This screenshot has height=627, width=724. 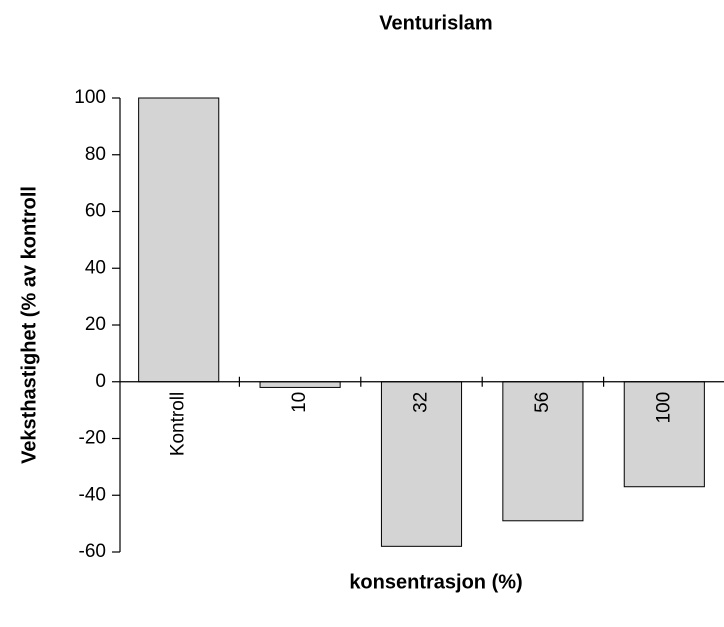 What do you see at coordinates (95, 154) in the screenshot?
I see `y-tick-label: 80` at bounding box center [95, 154].